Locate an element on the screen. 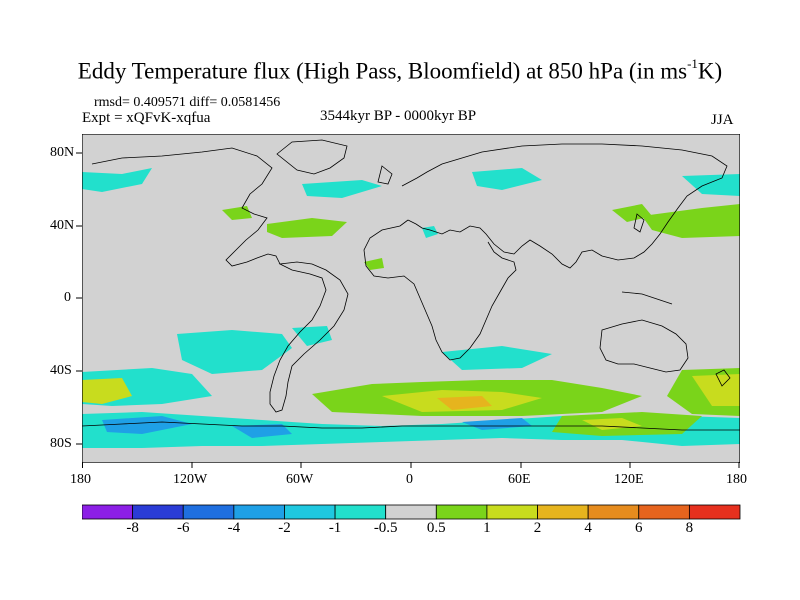  stats-text: rmsd= 0.409571 diff= 0.0581456 is located at coordinates (187, 102).